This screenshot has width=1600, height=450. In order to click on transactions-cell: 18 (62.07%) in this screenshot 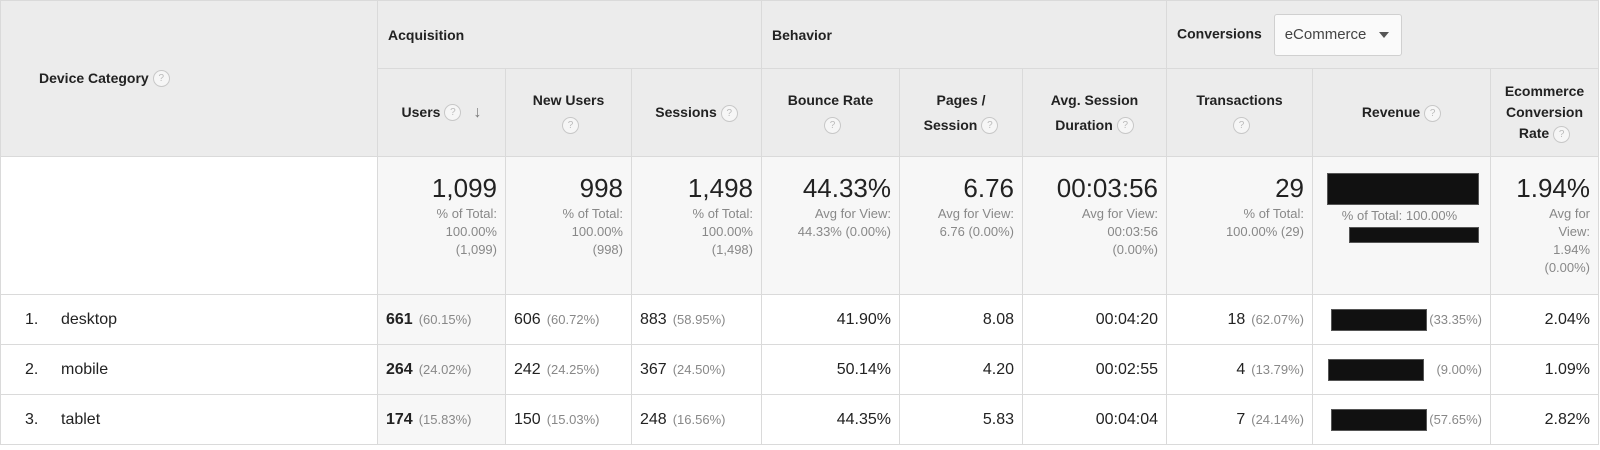, I will do `click(1239, 319)`.